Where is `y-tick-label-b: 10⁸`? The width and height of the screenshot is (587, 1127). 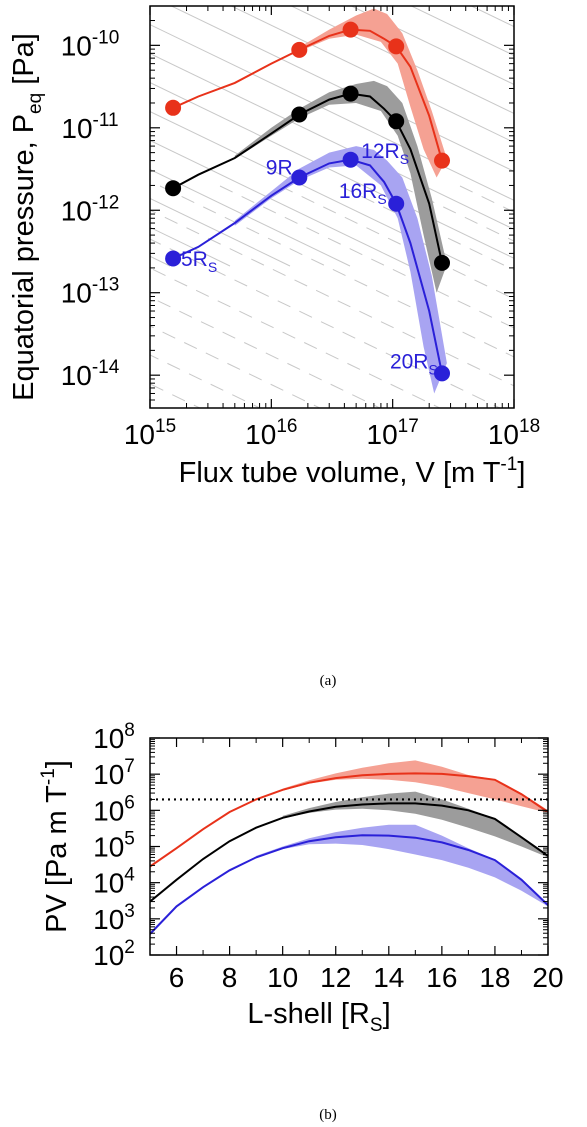 y-tick-label-b: 10⁸ is located at coordinates (114, 737).